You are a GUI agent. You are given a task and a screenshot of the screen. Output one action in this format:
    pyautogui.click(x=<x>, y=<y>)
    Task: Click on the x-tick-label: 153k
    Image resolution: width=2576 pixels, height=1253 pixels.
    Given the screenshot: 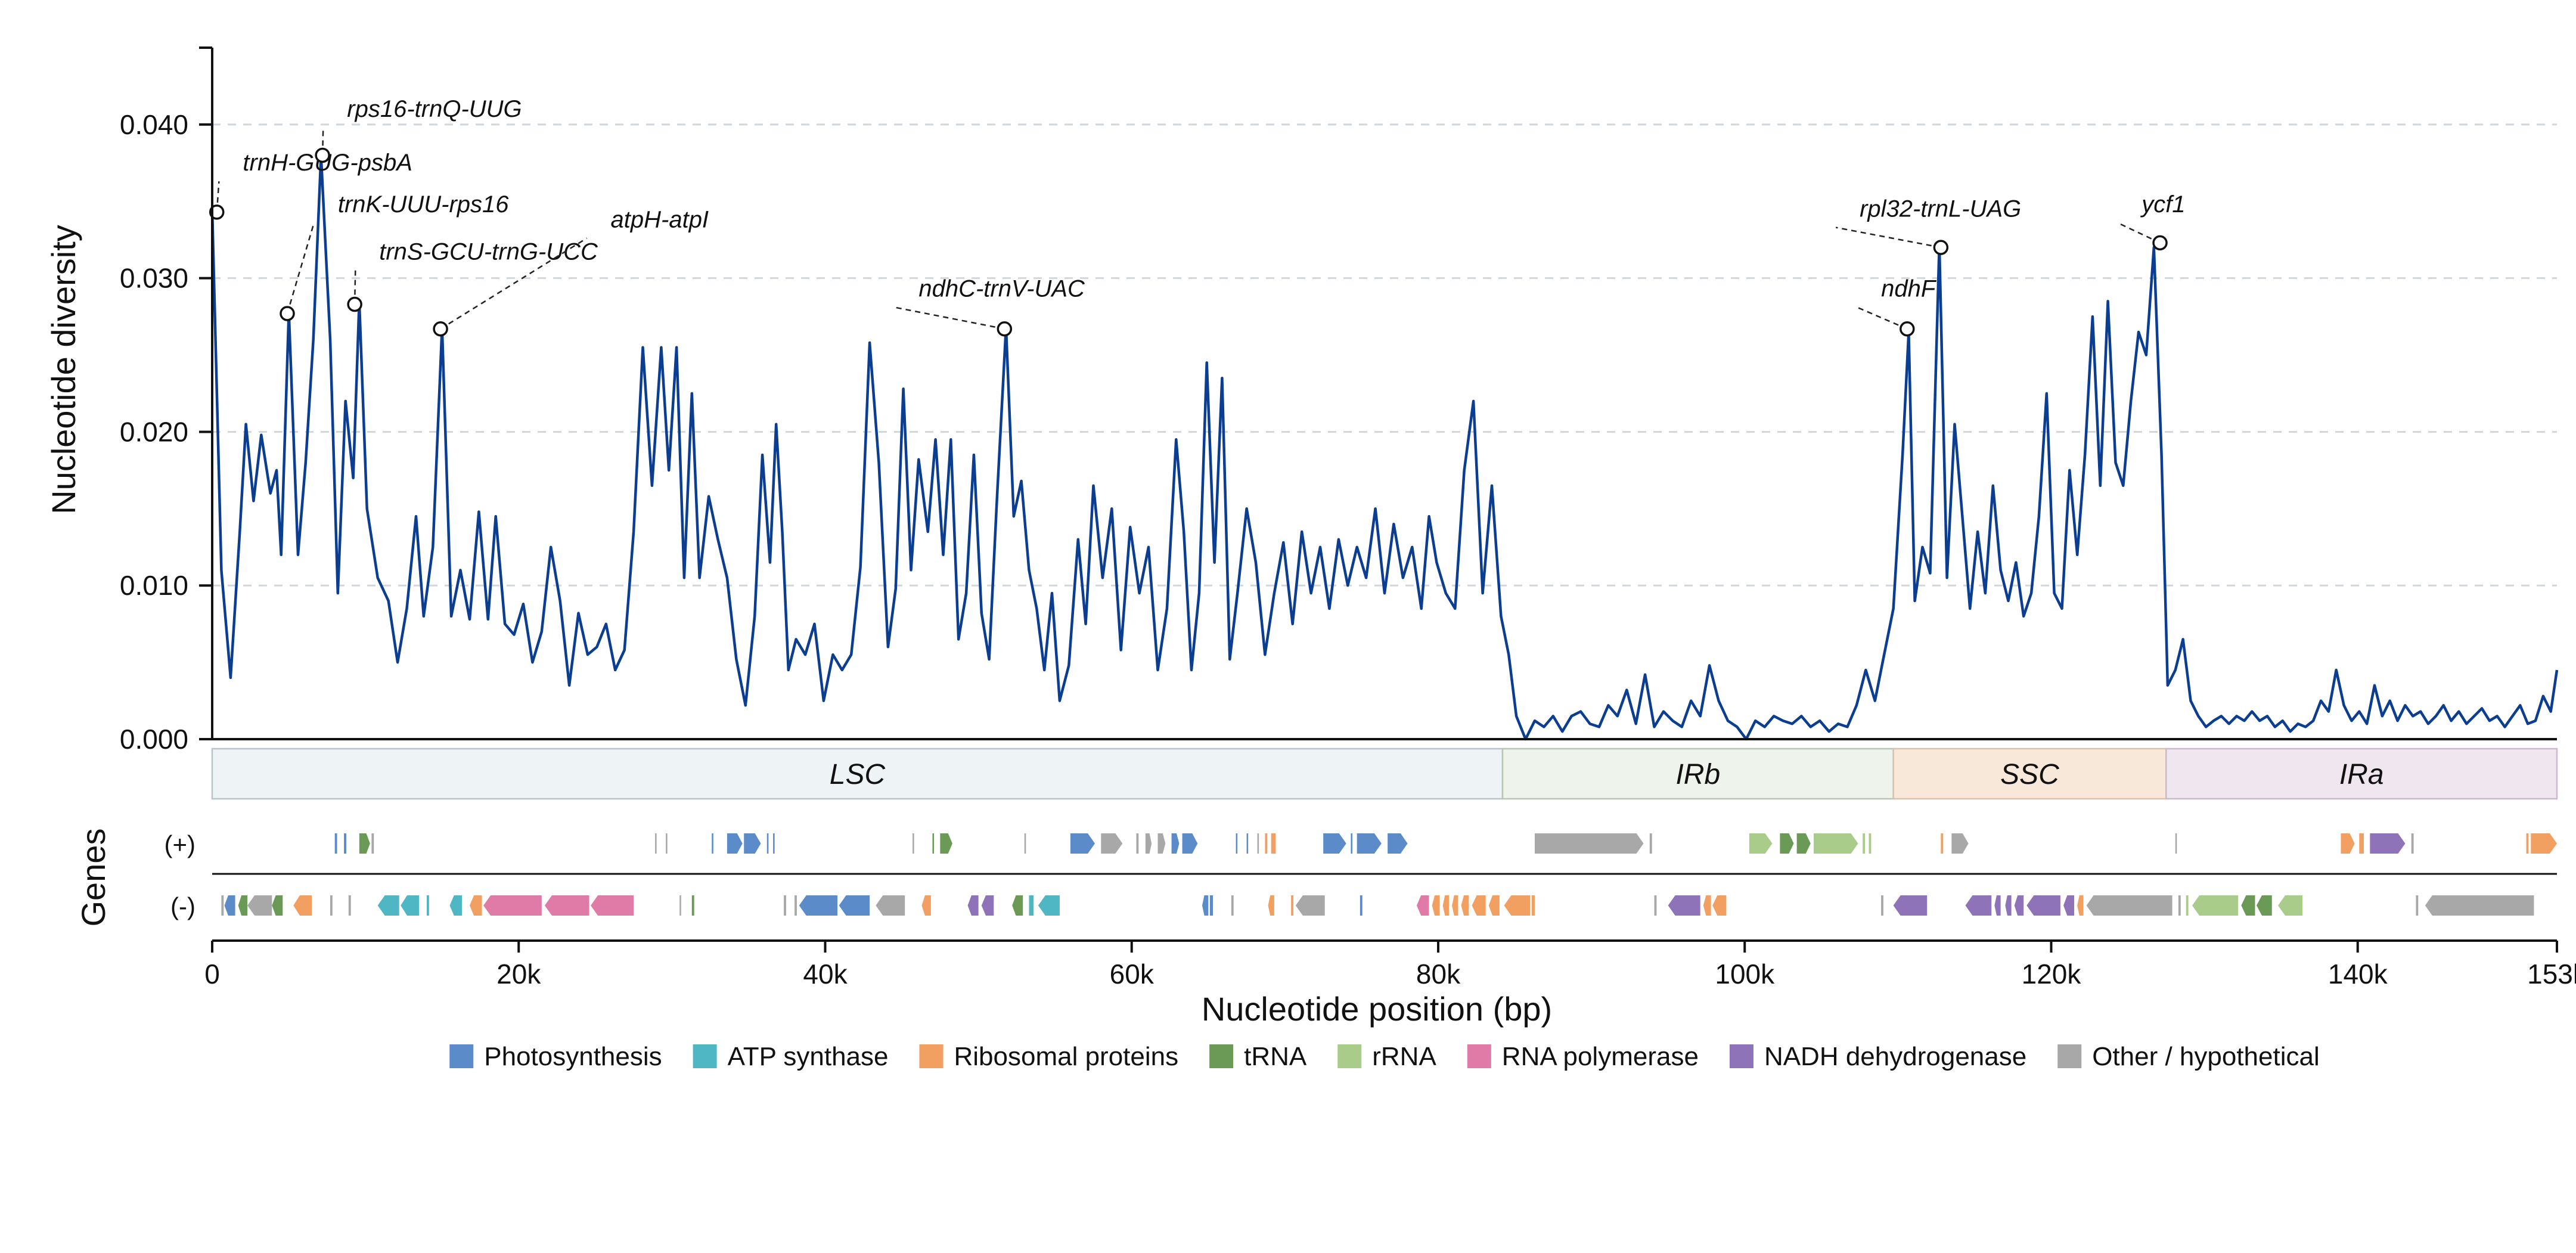 What is the action you would take?
    pyautogui.click(x=2552, y=974)
    